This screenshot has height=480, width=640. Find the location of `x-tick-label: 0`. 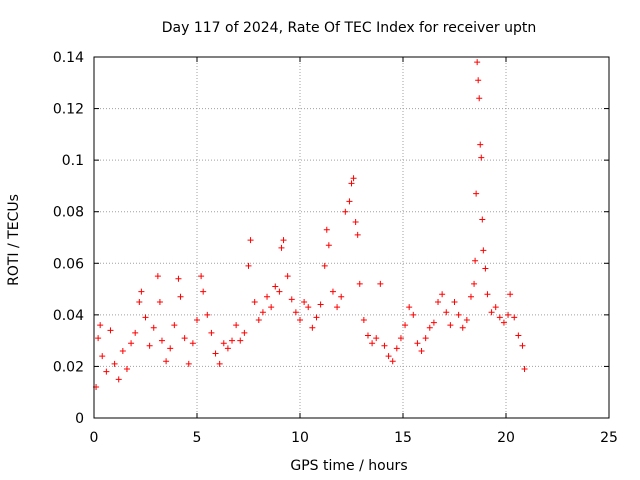

x-tick-label: 0 is located at coordinates (94, 438).